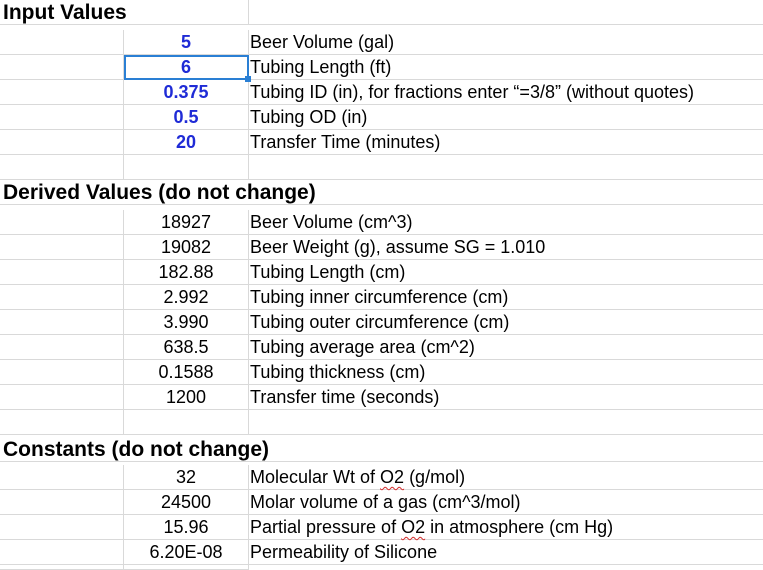 The image size is (763, 570). What do you see at coordinates (506, 117) in the screenshot?
I see `input-label-cell: Tubing OD (in)` at bounding box center [506, 117].